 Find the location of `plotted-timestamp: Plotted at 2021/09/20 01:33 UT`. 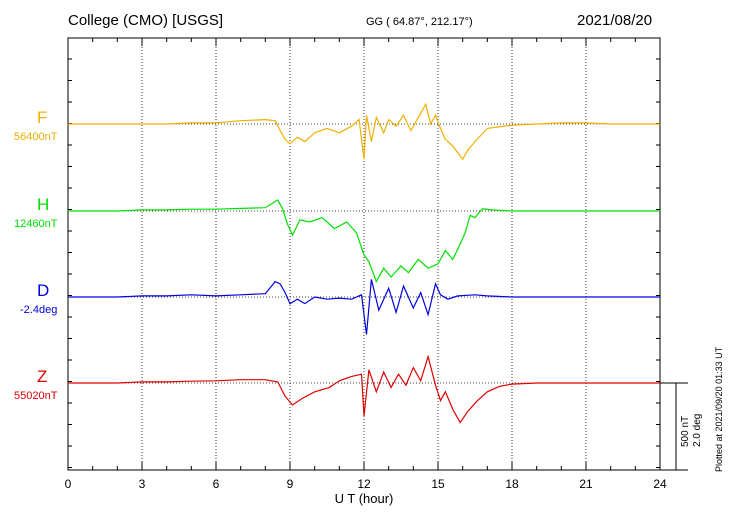

plotted-timestamp: Plotted at 2021/09/20 01:33 UT is located at coordinates (719, 409).